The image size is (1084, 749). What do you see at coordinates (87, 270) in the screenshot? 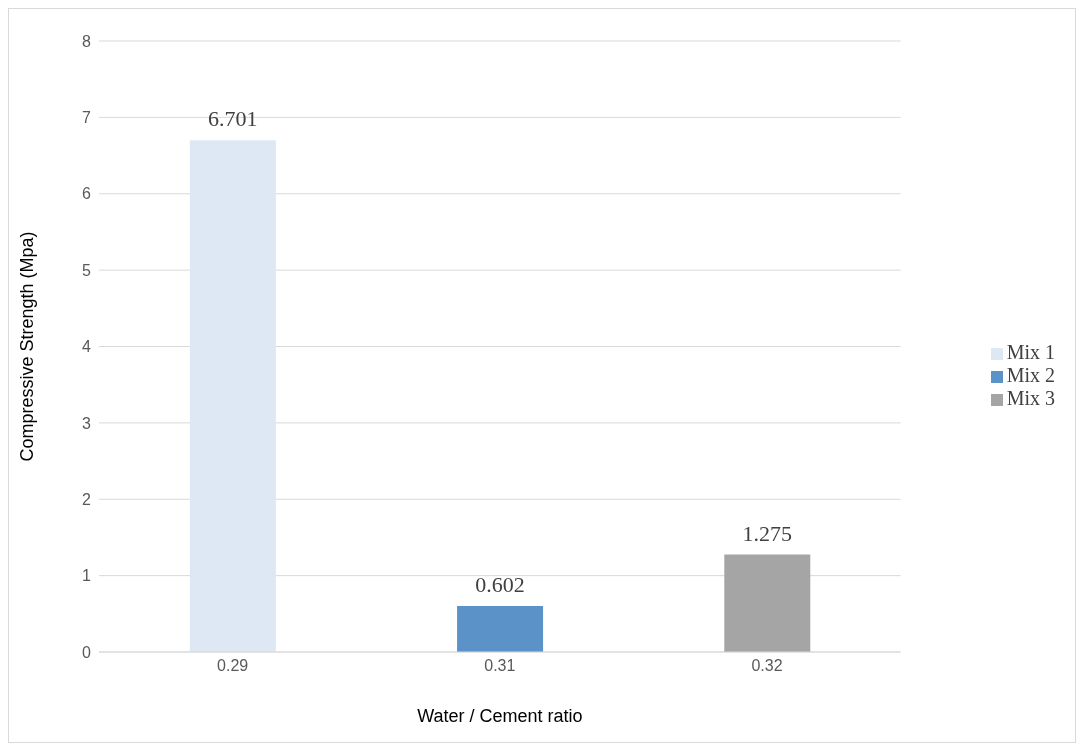
I see `y-tick-label: 5` at bounding box center [87, 270].